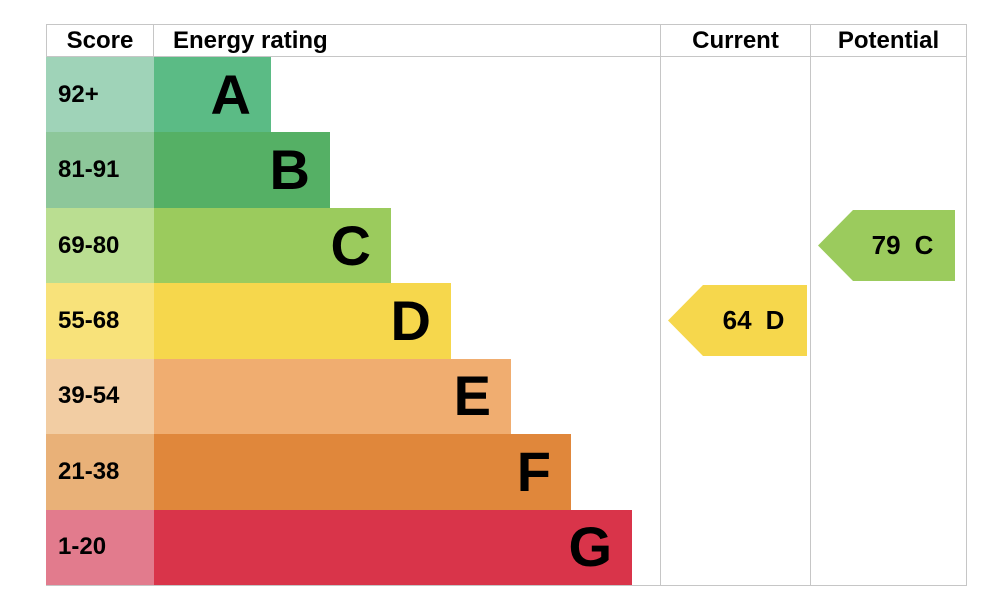  What do you see at coordinates (737, 320) in the screenshot?
I see `current-rating-score: 64` at bounding box center [737, 320].